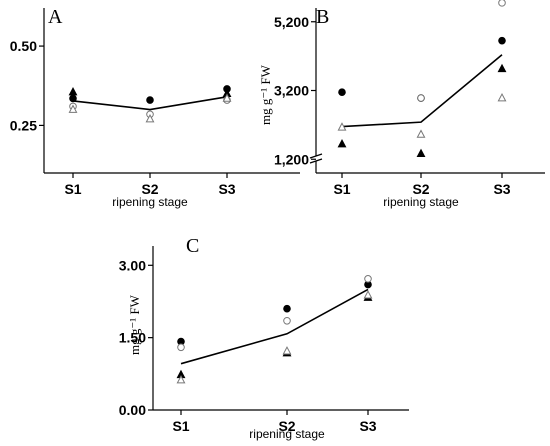 The width and height of the screenshot is (550, 446). What do you see at coordinates (23, 125) in the screenshot?
I see `y-tick-label: 0.25` at bounding box center [23, 125].